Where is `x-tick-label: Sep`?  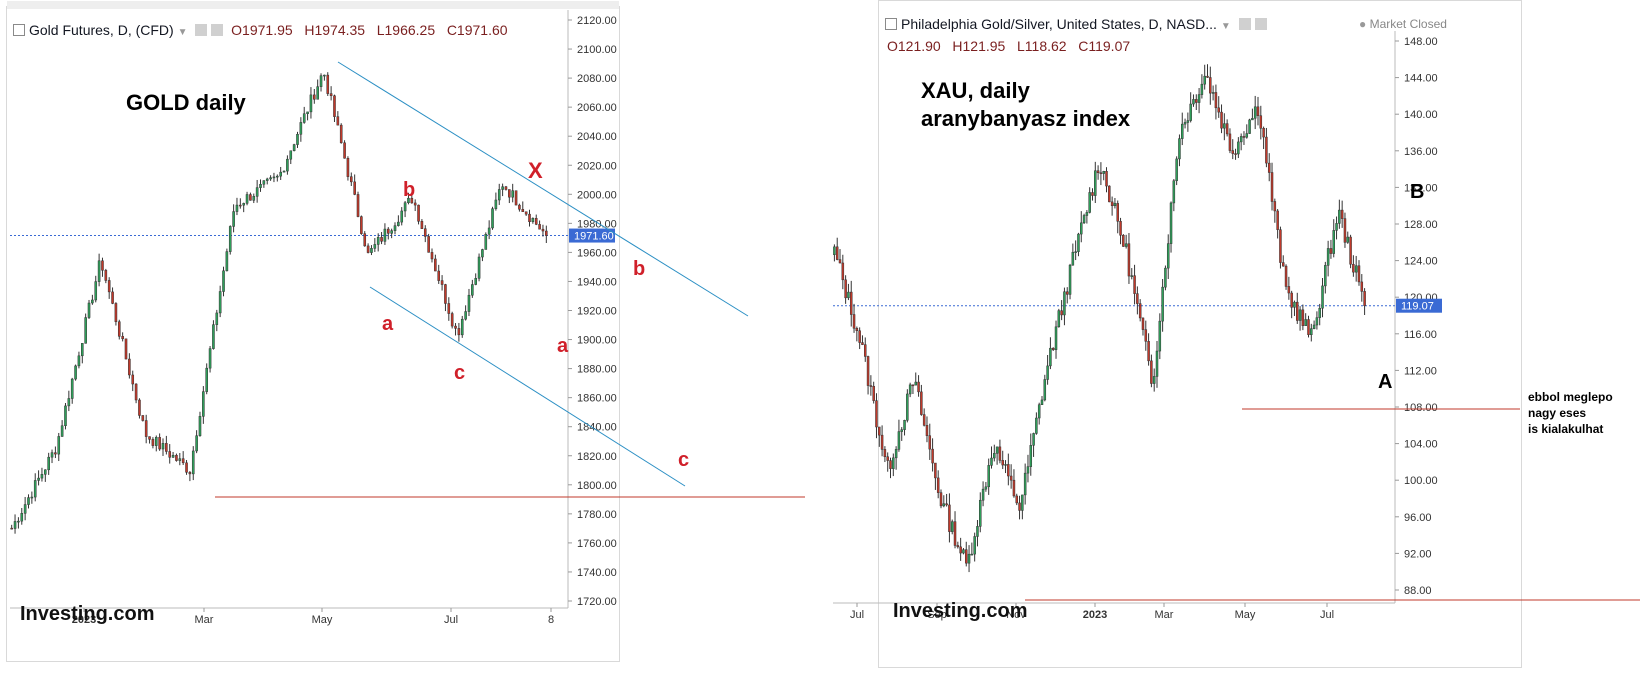
x-tick-label: Sep is located at coordinates (937, 615).